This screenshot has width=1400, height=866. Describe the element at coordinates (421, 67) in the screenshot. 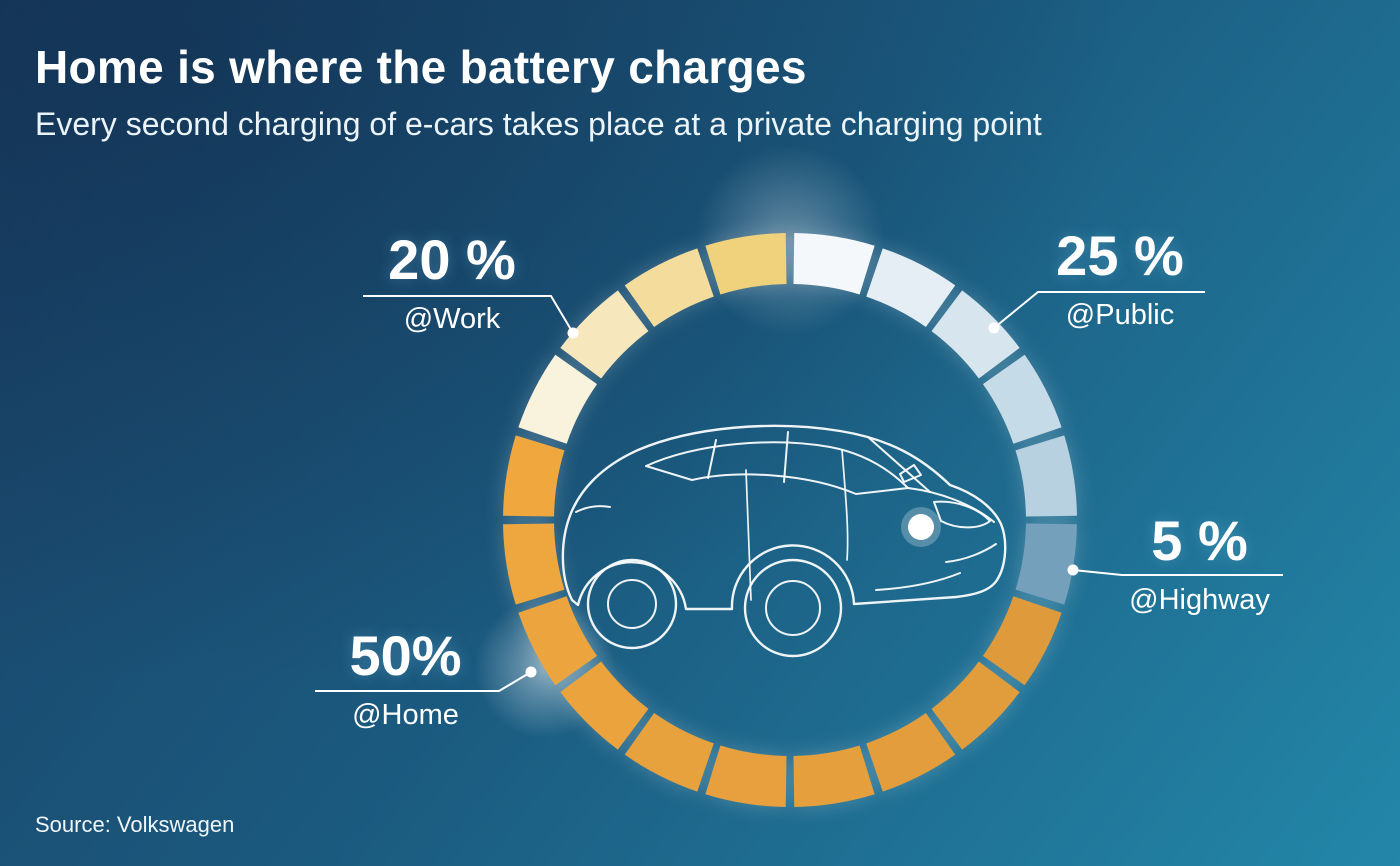

I see `page-title: Home is where the battery charges` at that location.